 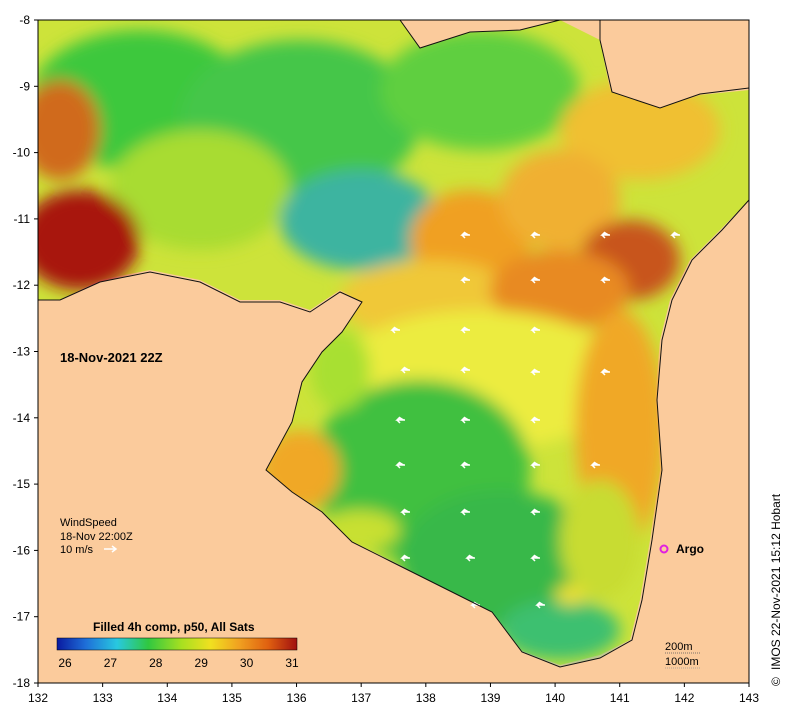 I want to click on x-tick-label: 134, so click(x=167, y=698).